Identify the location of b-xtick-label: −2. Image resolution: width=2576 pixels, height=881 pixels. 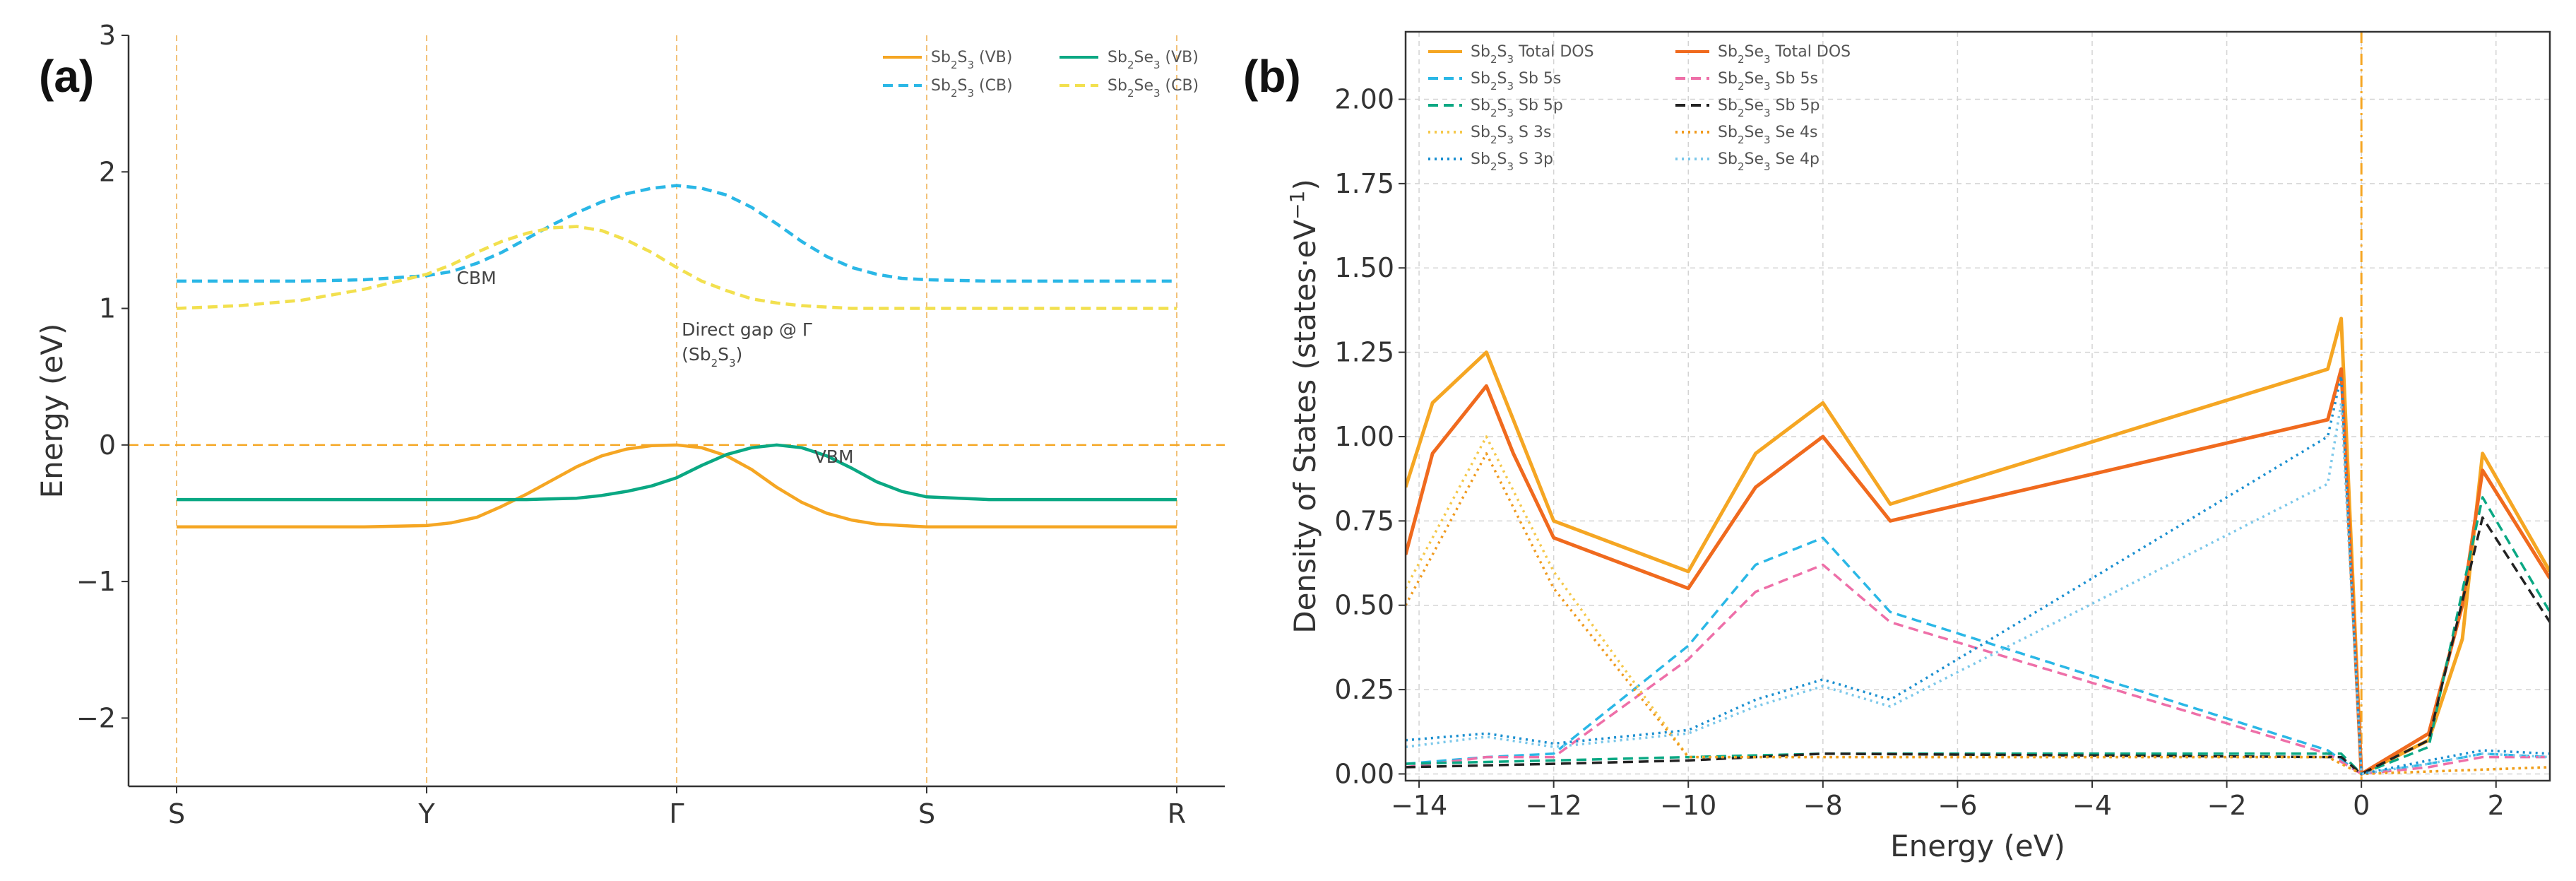
(2227, 805).